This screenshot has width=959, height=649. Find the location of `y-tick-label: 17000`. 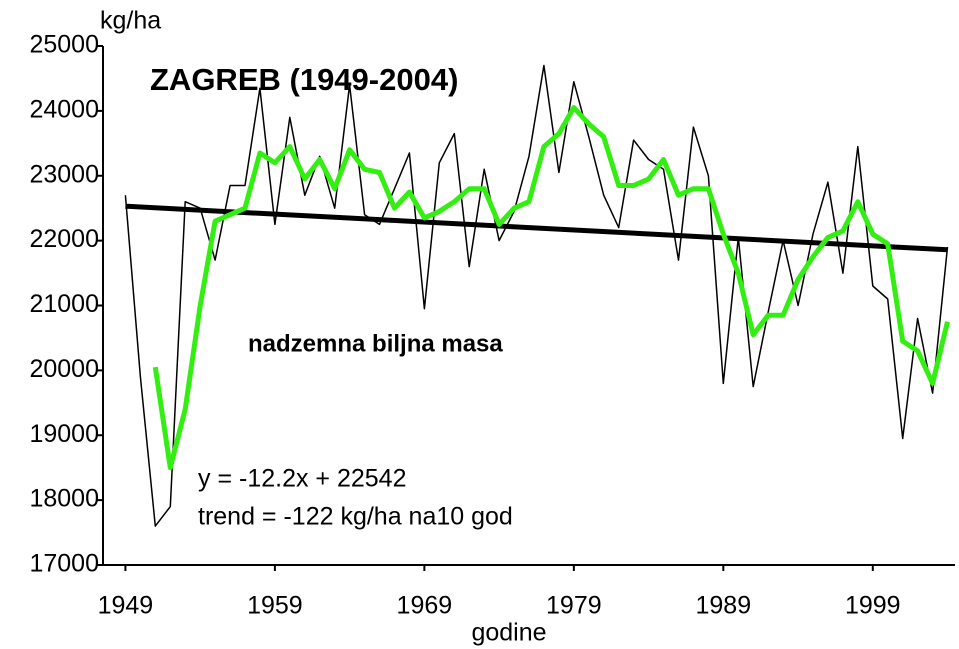

y-tick-label: 17000 is located at coordinates (64, 564).